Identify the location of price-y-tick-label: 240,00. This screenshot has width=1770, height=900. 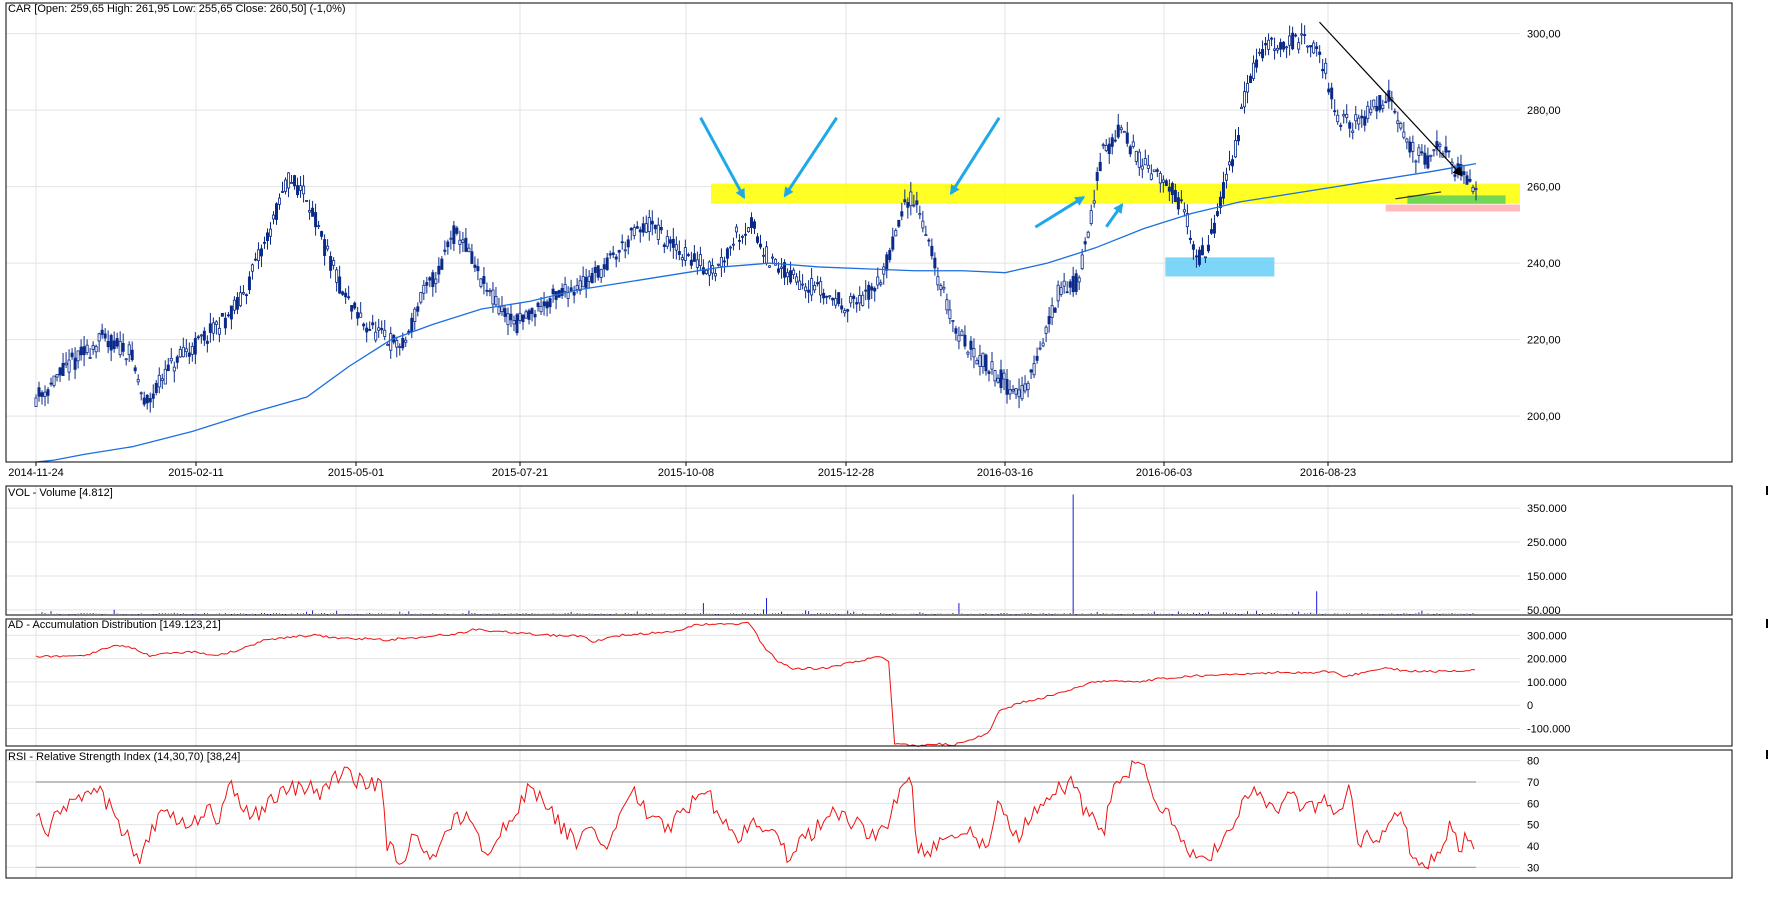
(1544, 264).